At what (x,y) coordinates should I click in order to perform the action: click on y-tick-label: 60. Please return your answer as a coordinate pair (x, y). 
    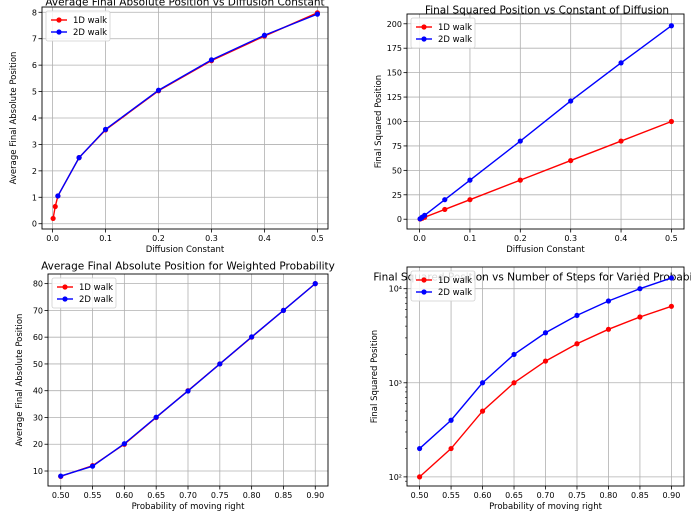
    Looking at the image, I should click on (38, 337).